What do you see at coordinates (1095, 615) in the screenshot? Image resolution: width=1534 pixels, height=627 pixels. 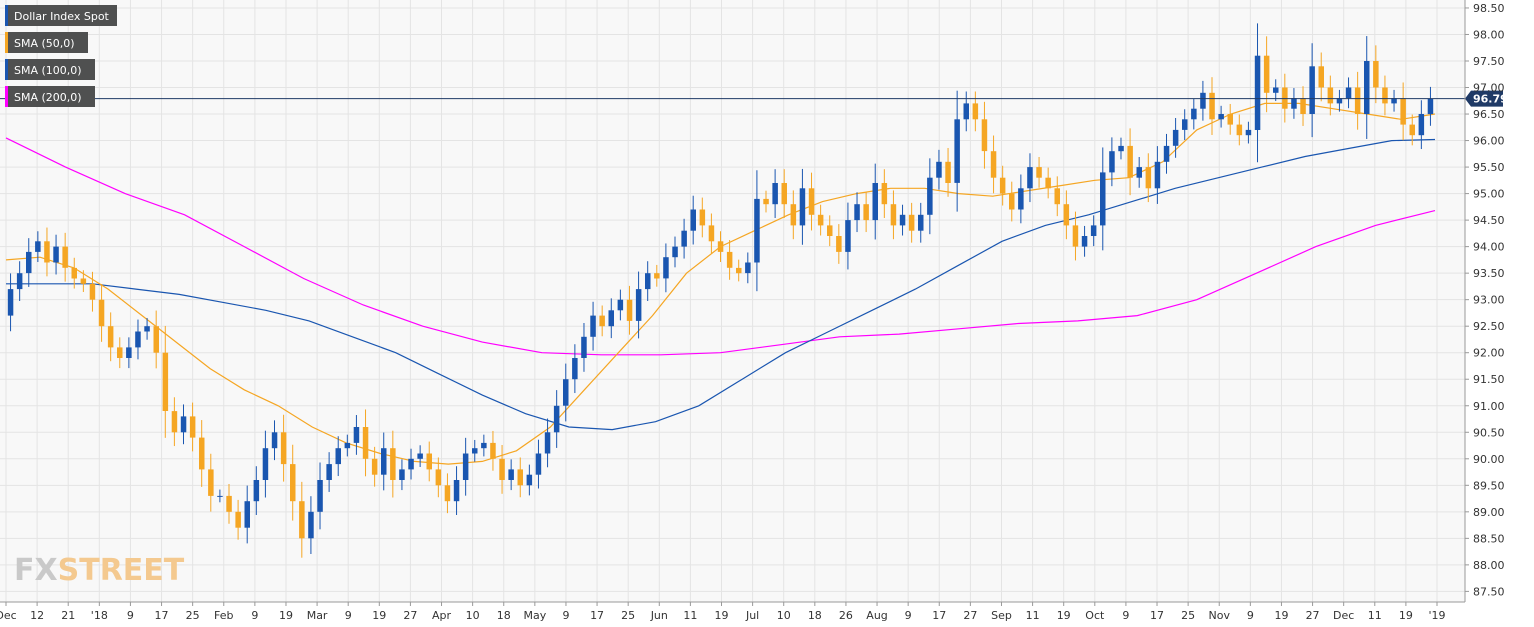 I see `x-tick-label: Oct` at bounding box center [1095, 615].